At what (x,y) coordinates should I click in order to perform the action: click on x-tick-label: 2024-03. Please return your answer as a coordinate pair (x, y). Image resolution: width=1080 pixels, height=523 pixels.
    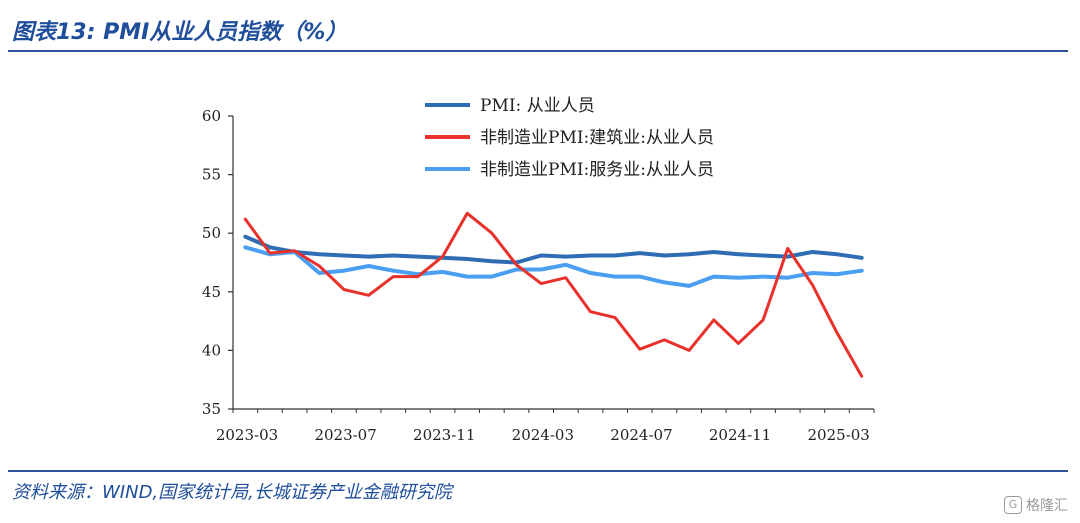
    Looking at the image, I should click on (543, 435).